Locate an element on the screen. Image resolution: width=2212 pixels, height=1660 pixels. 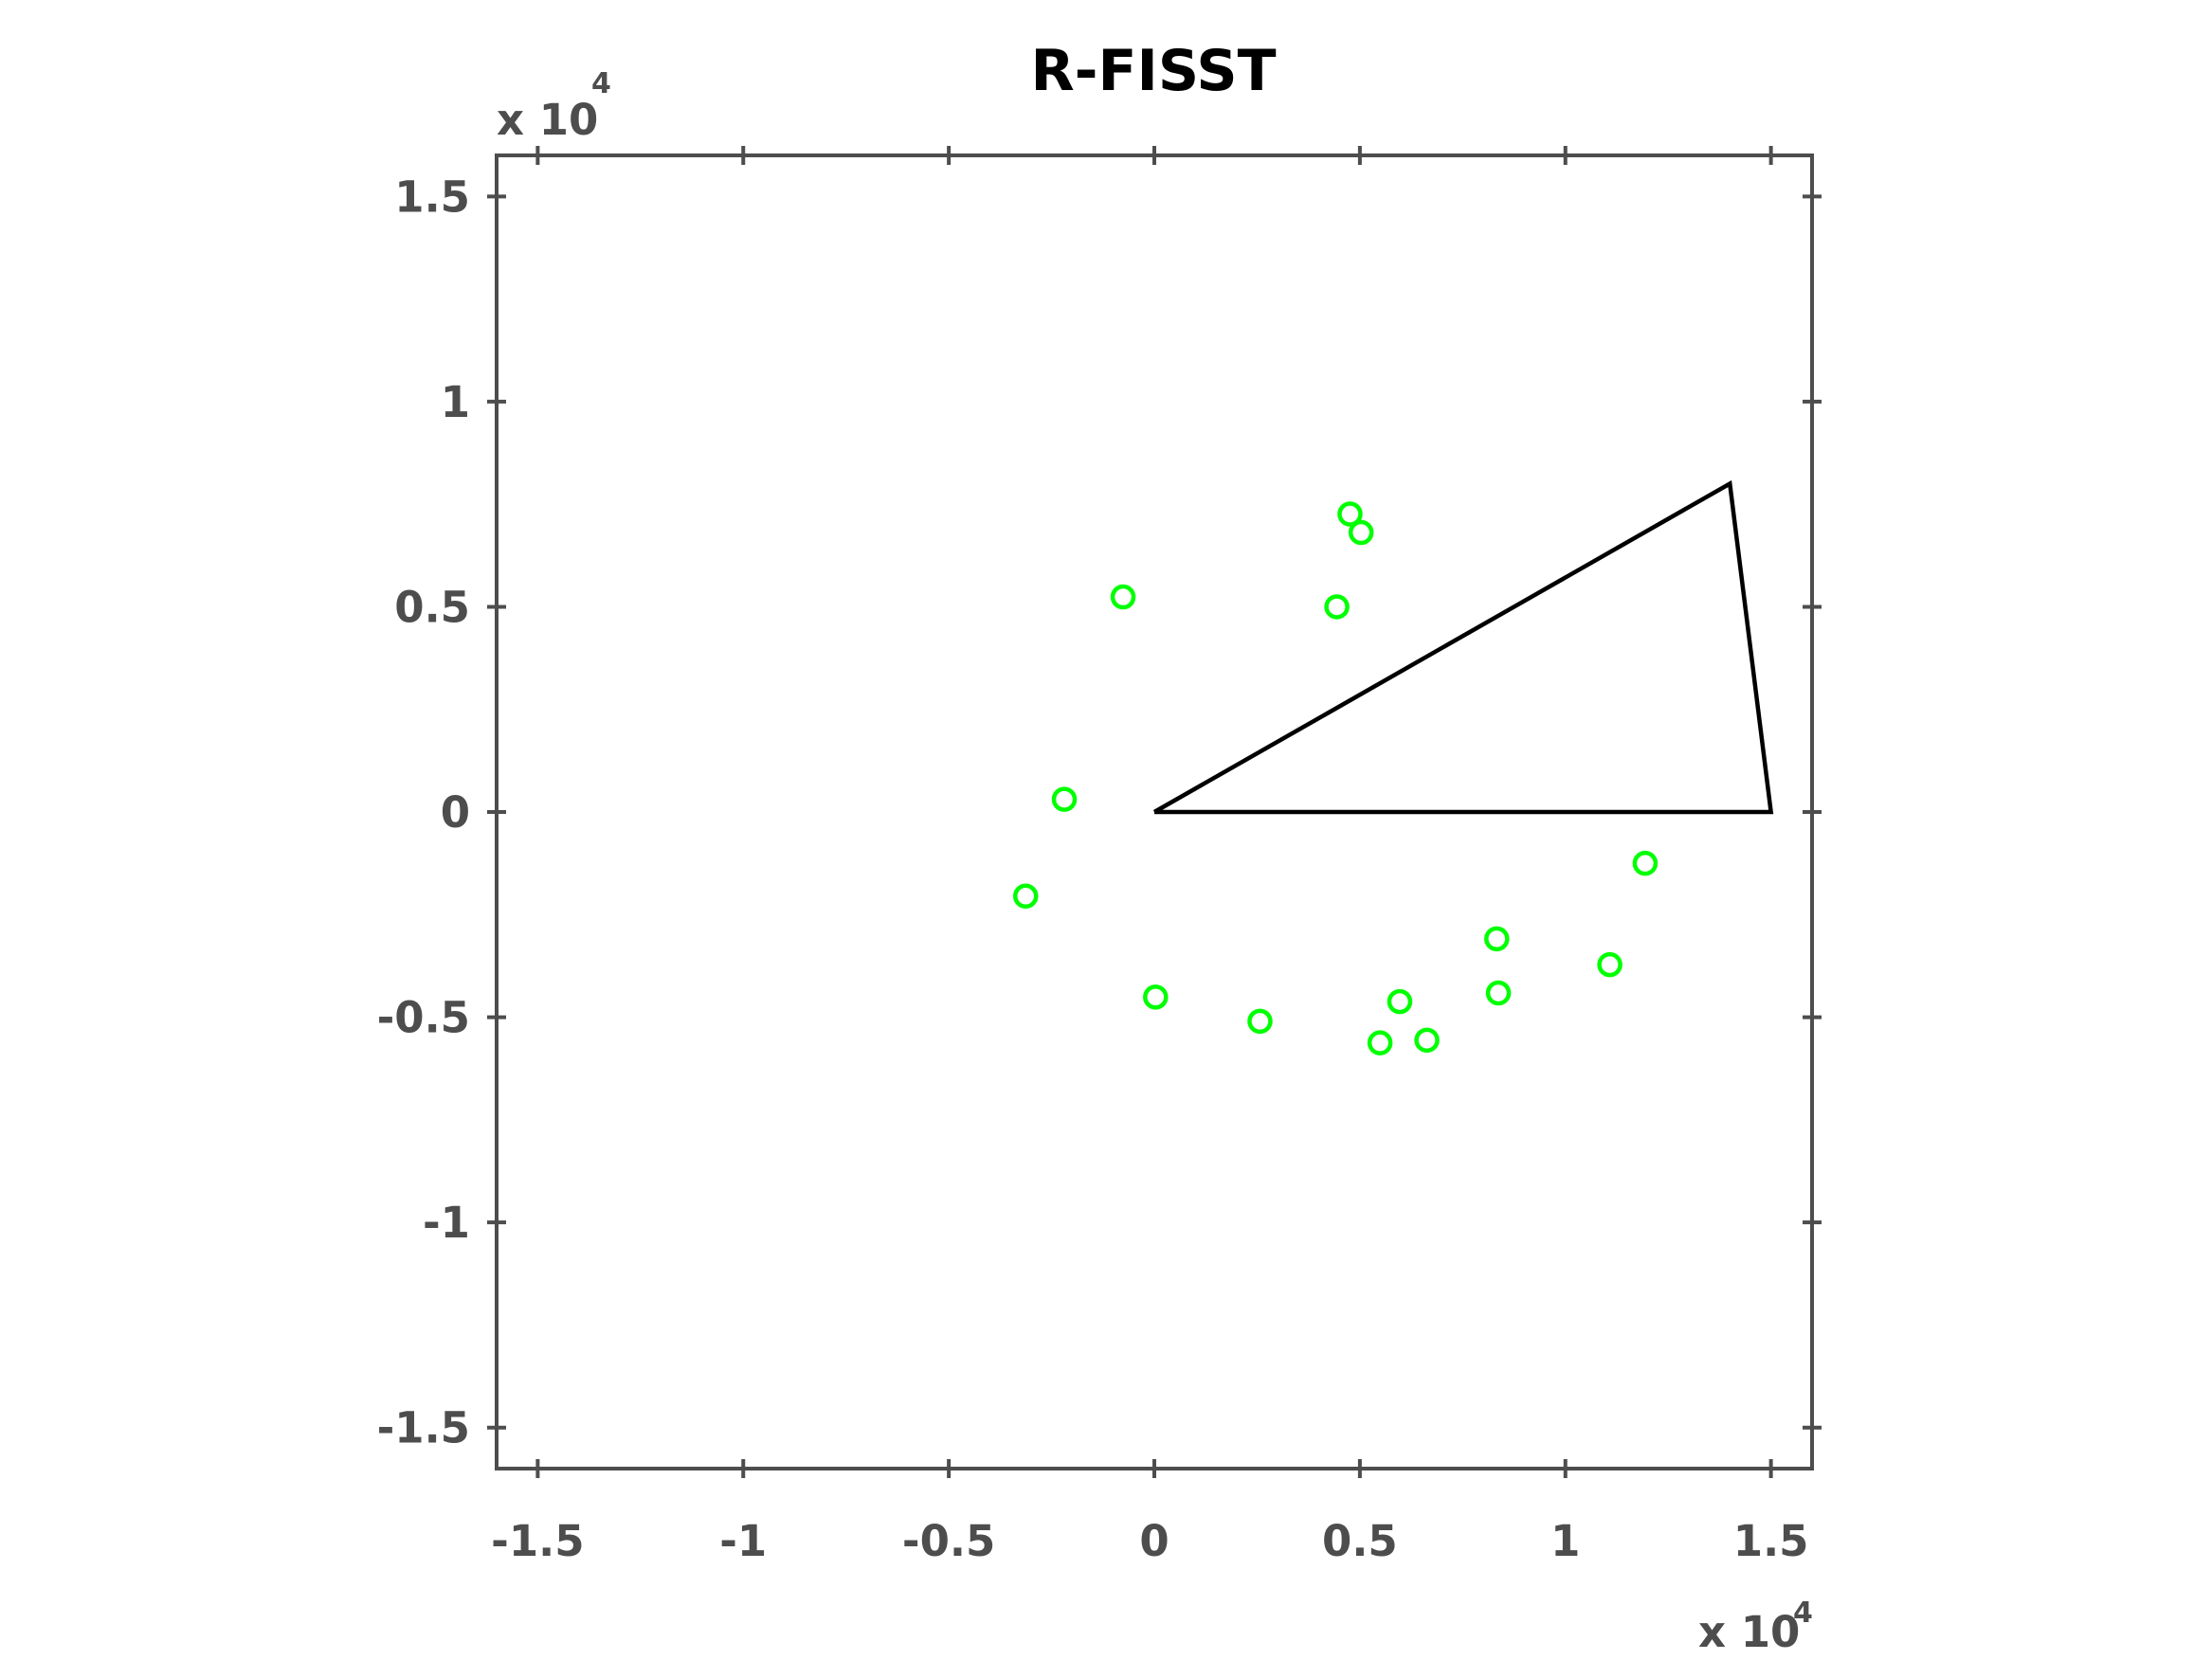
chart-title: R-FISST is located at coordinates (1153, 71).